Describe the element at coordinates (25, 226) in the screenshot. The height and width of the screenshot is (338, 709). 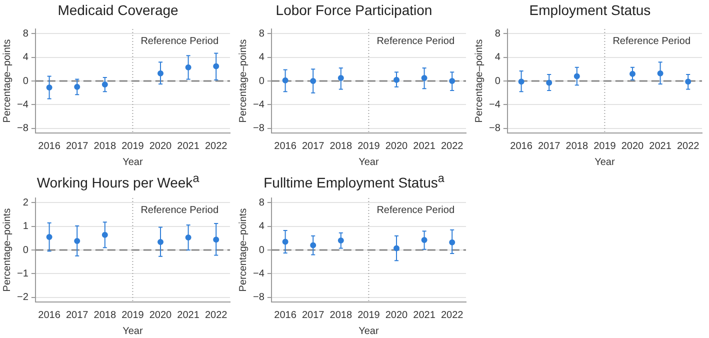
I see `y-tick-label: 1` at that location.